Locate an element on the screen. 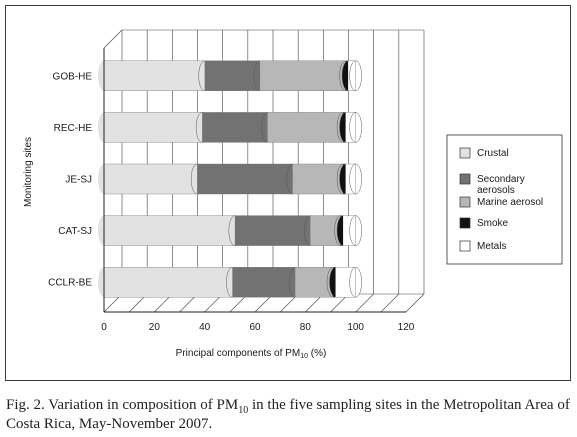  x-axis-label: Principal components of PM10 (%) is located at coordinates (251, 354).